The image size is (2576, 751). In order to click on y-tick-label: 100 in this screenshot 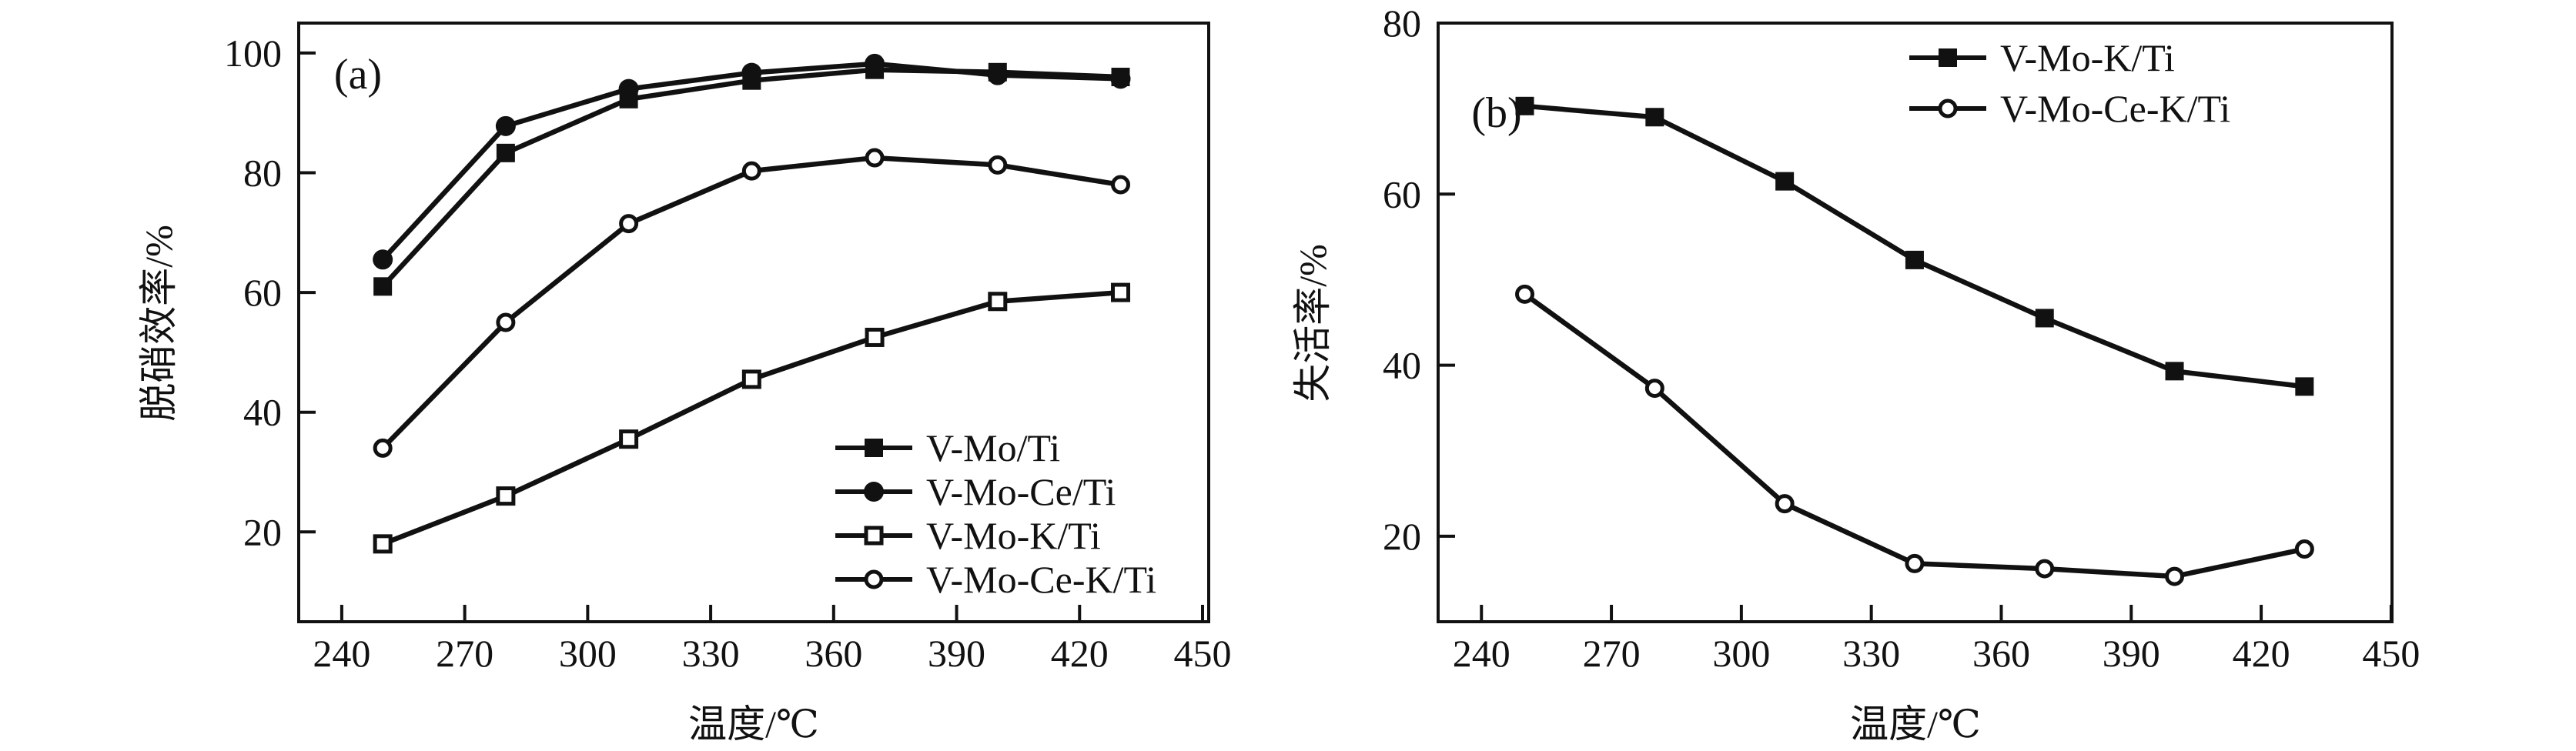, I will do `click(253, 53)`.